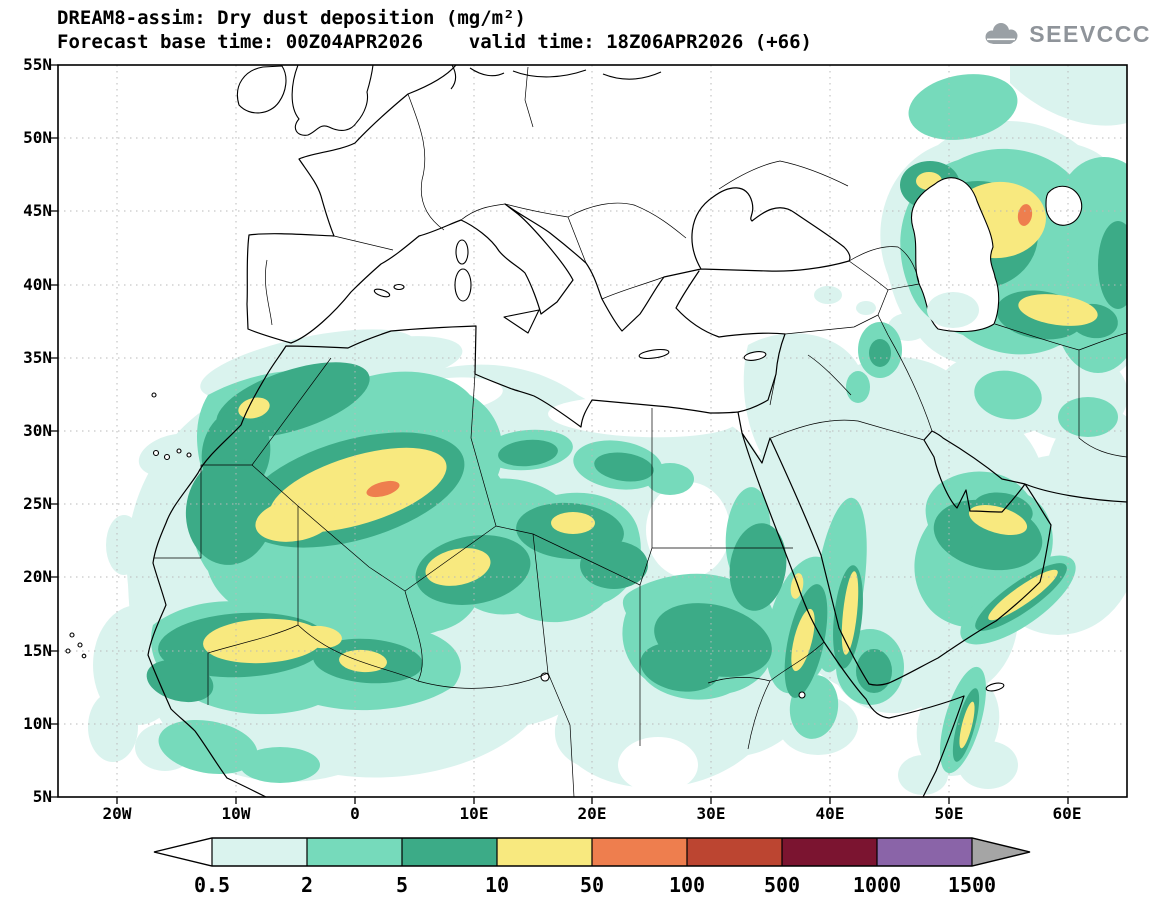 The image size is (1165, 907). I want to click on lon-label: 60E, so click(1067, 813).